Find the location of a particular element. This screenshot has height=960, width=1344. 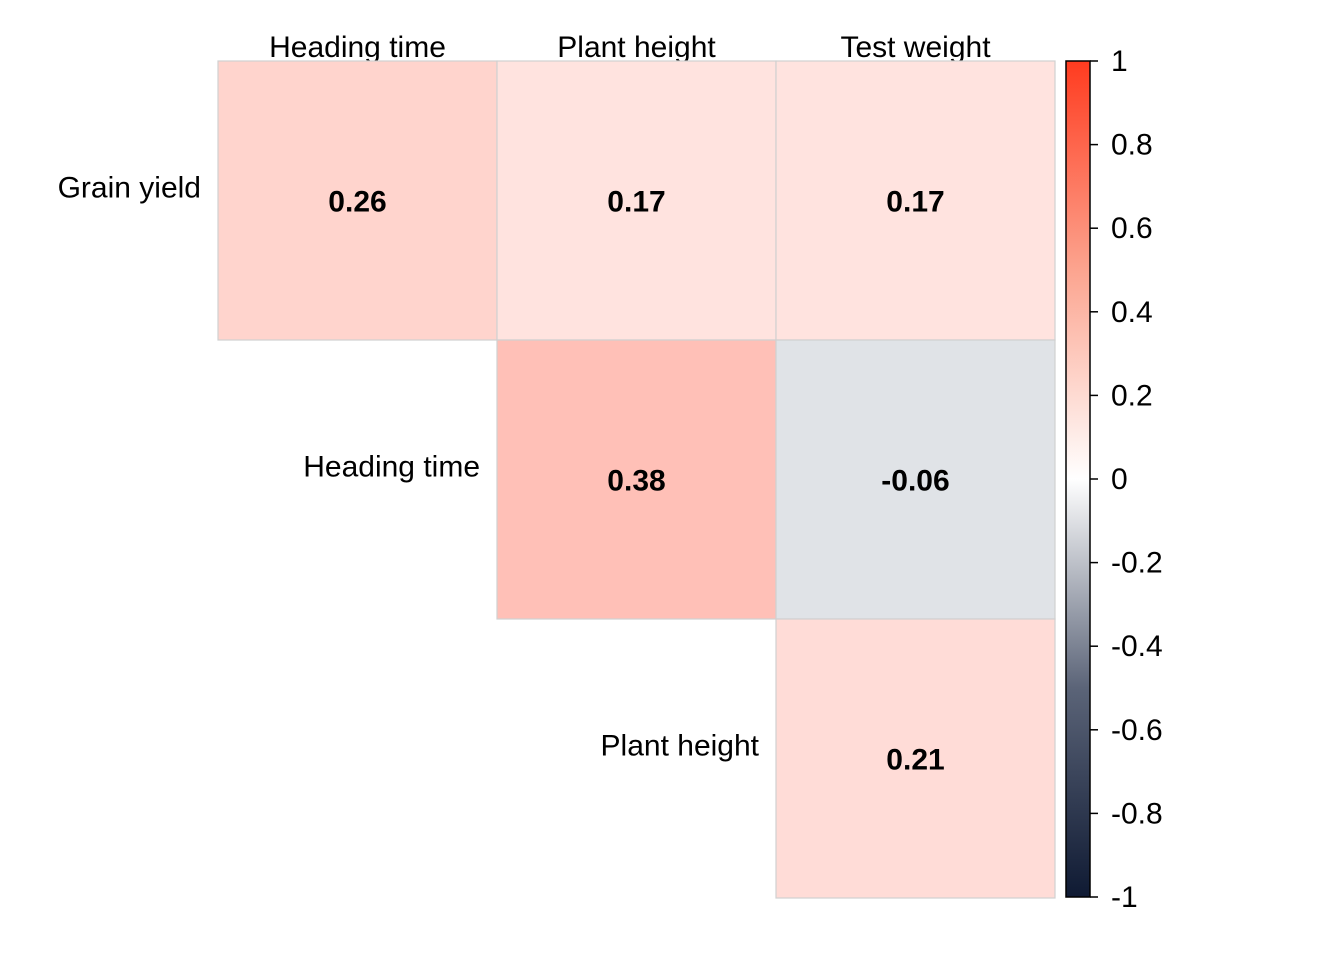

colorbar-tick-label: 0.4 is located at coordinates (1132, 312).